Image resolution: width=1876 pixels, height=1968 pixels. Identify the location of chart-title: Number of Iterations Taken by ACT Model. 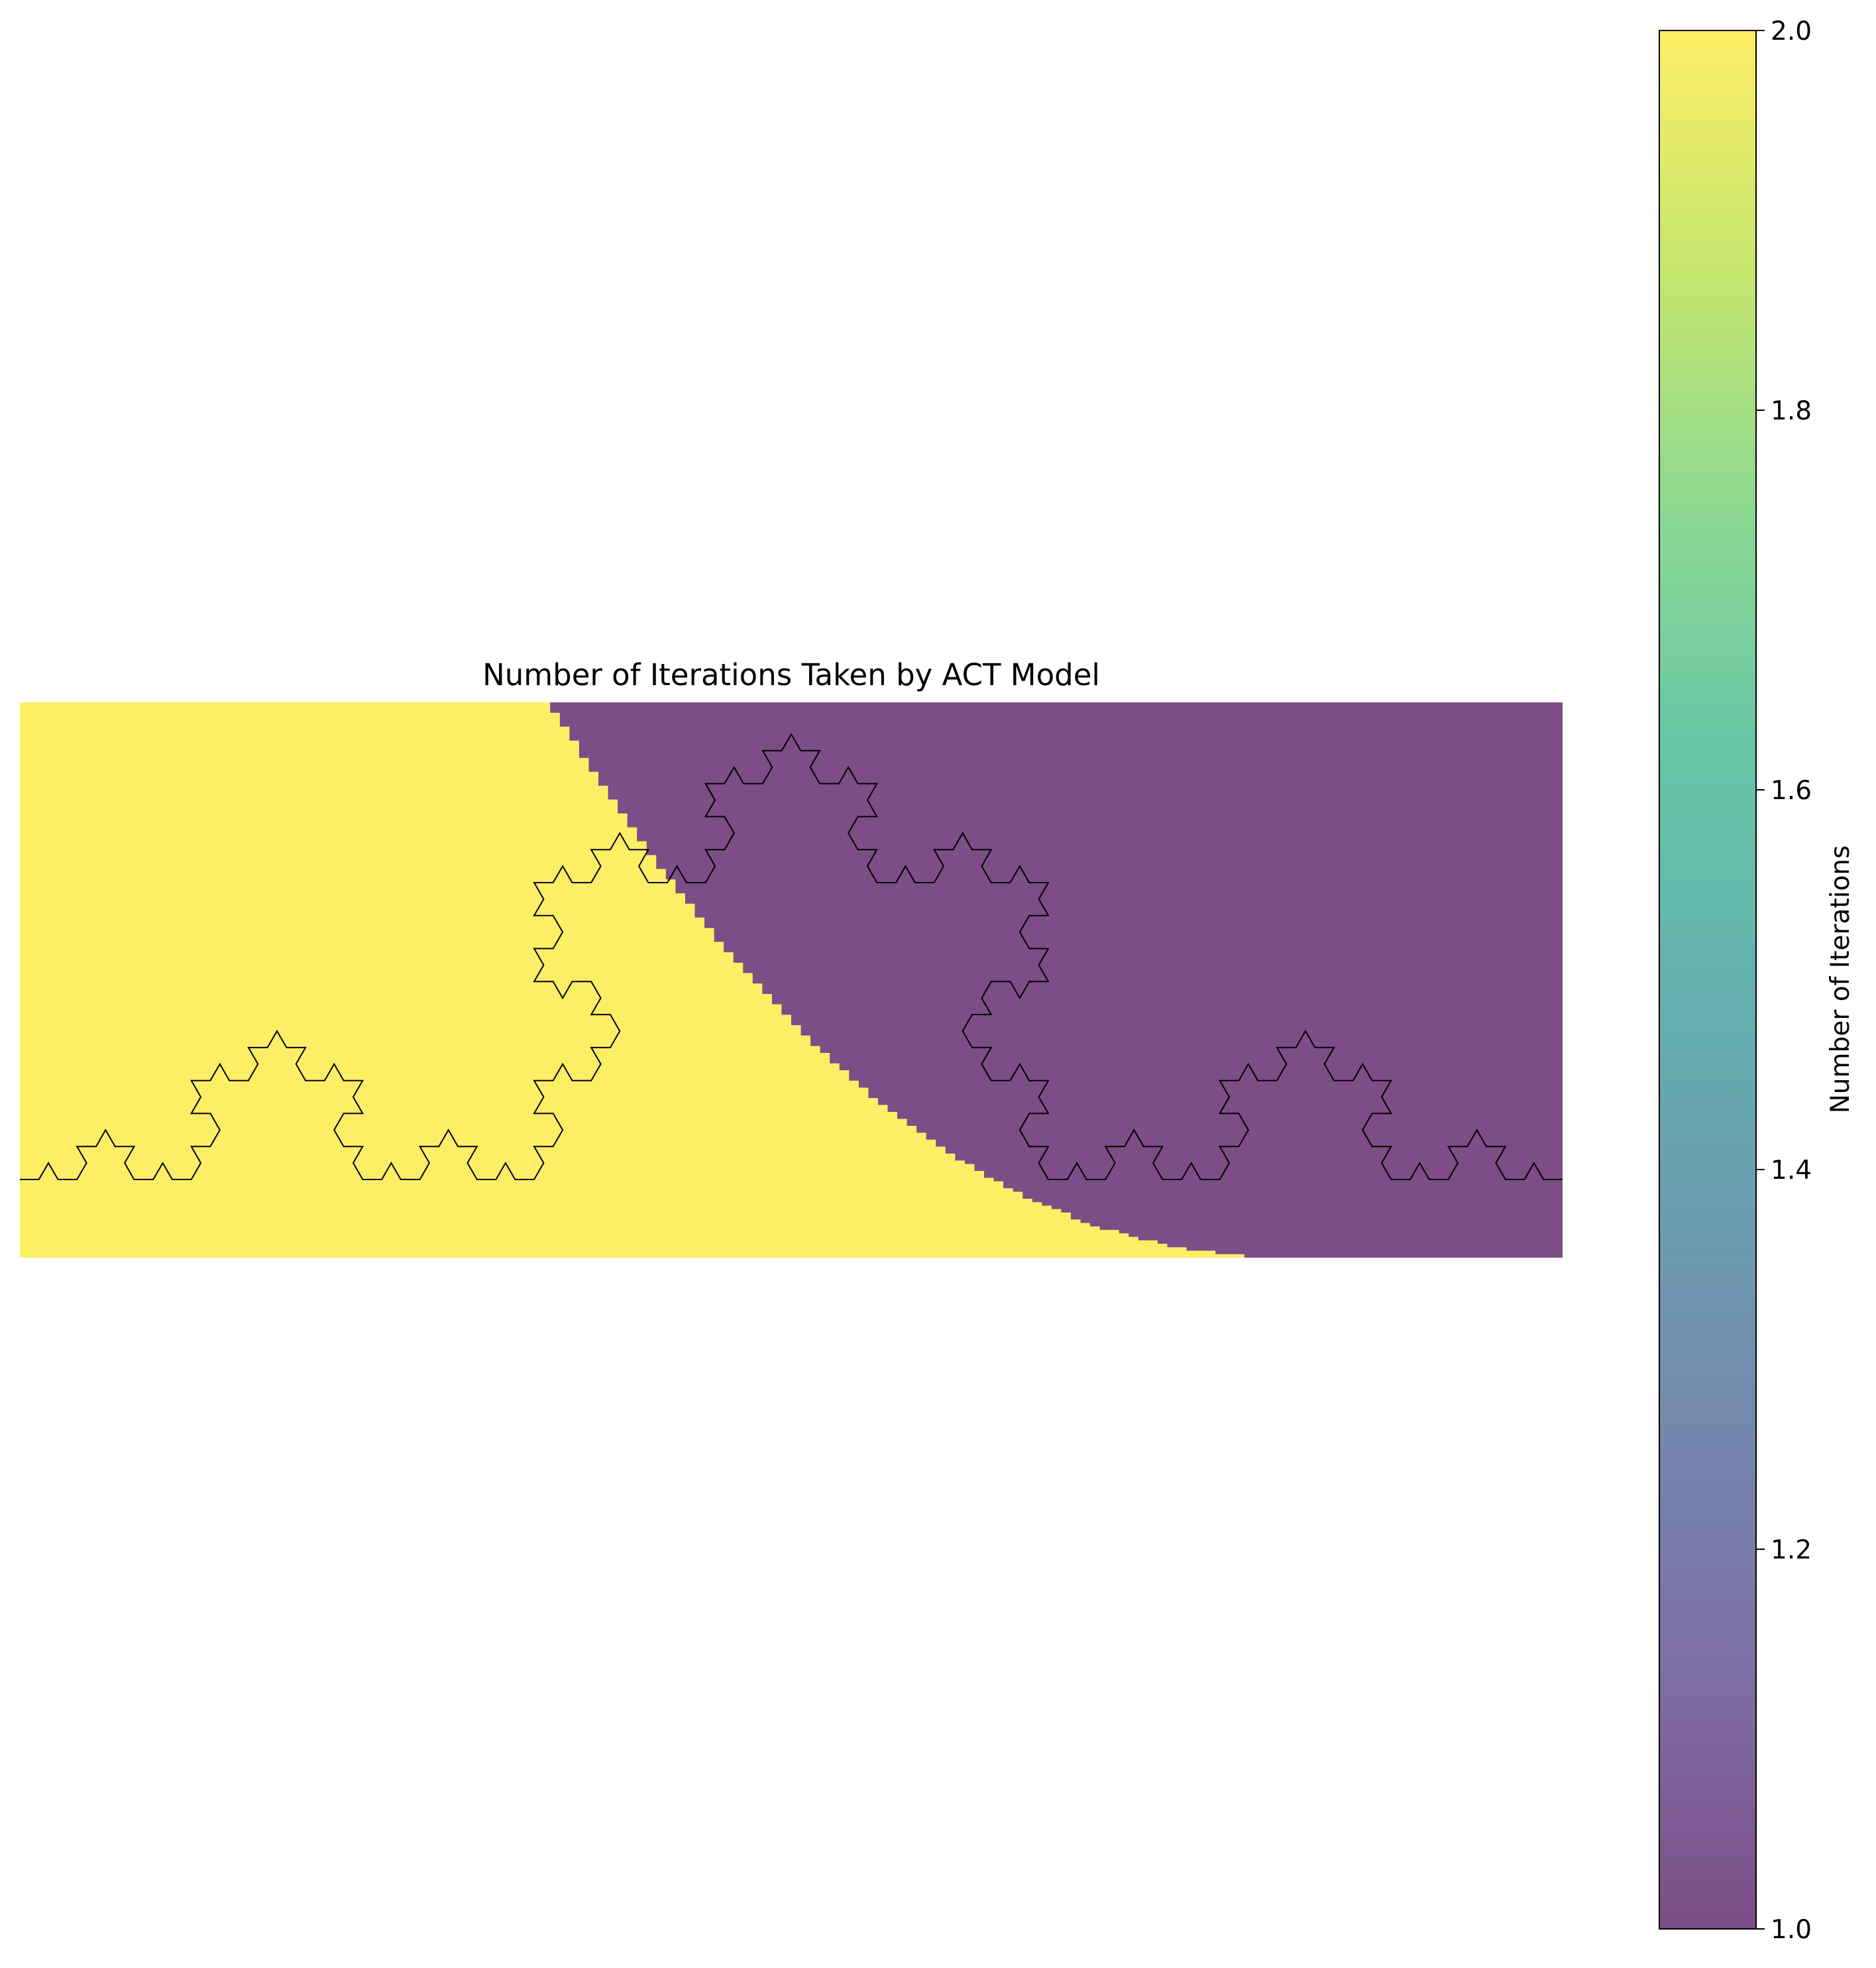
(791, 674).